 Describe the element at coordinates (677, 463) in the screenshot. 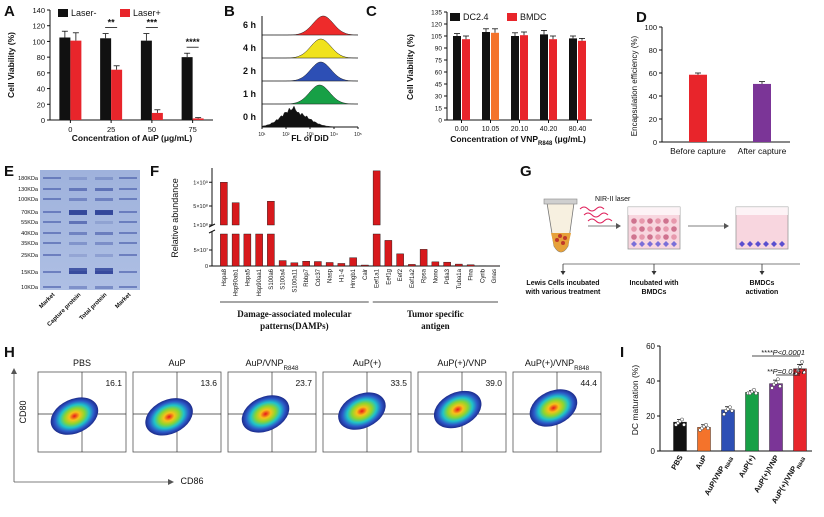

I see `x-tick-label: PBS` at that location.